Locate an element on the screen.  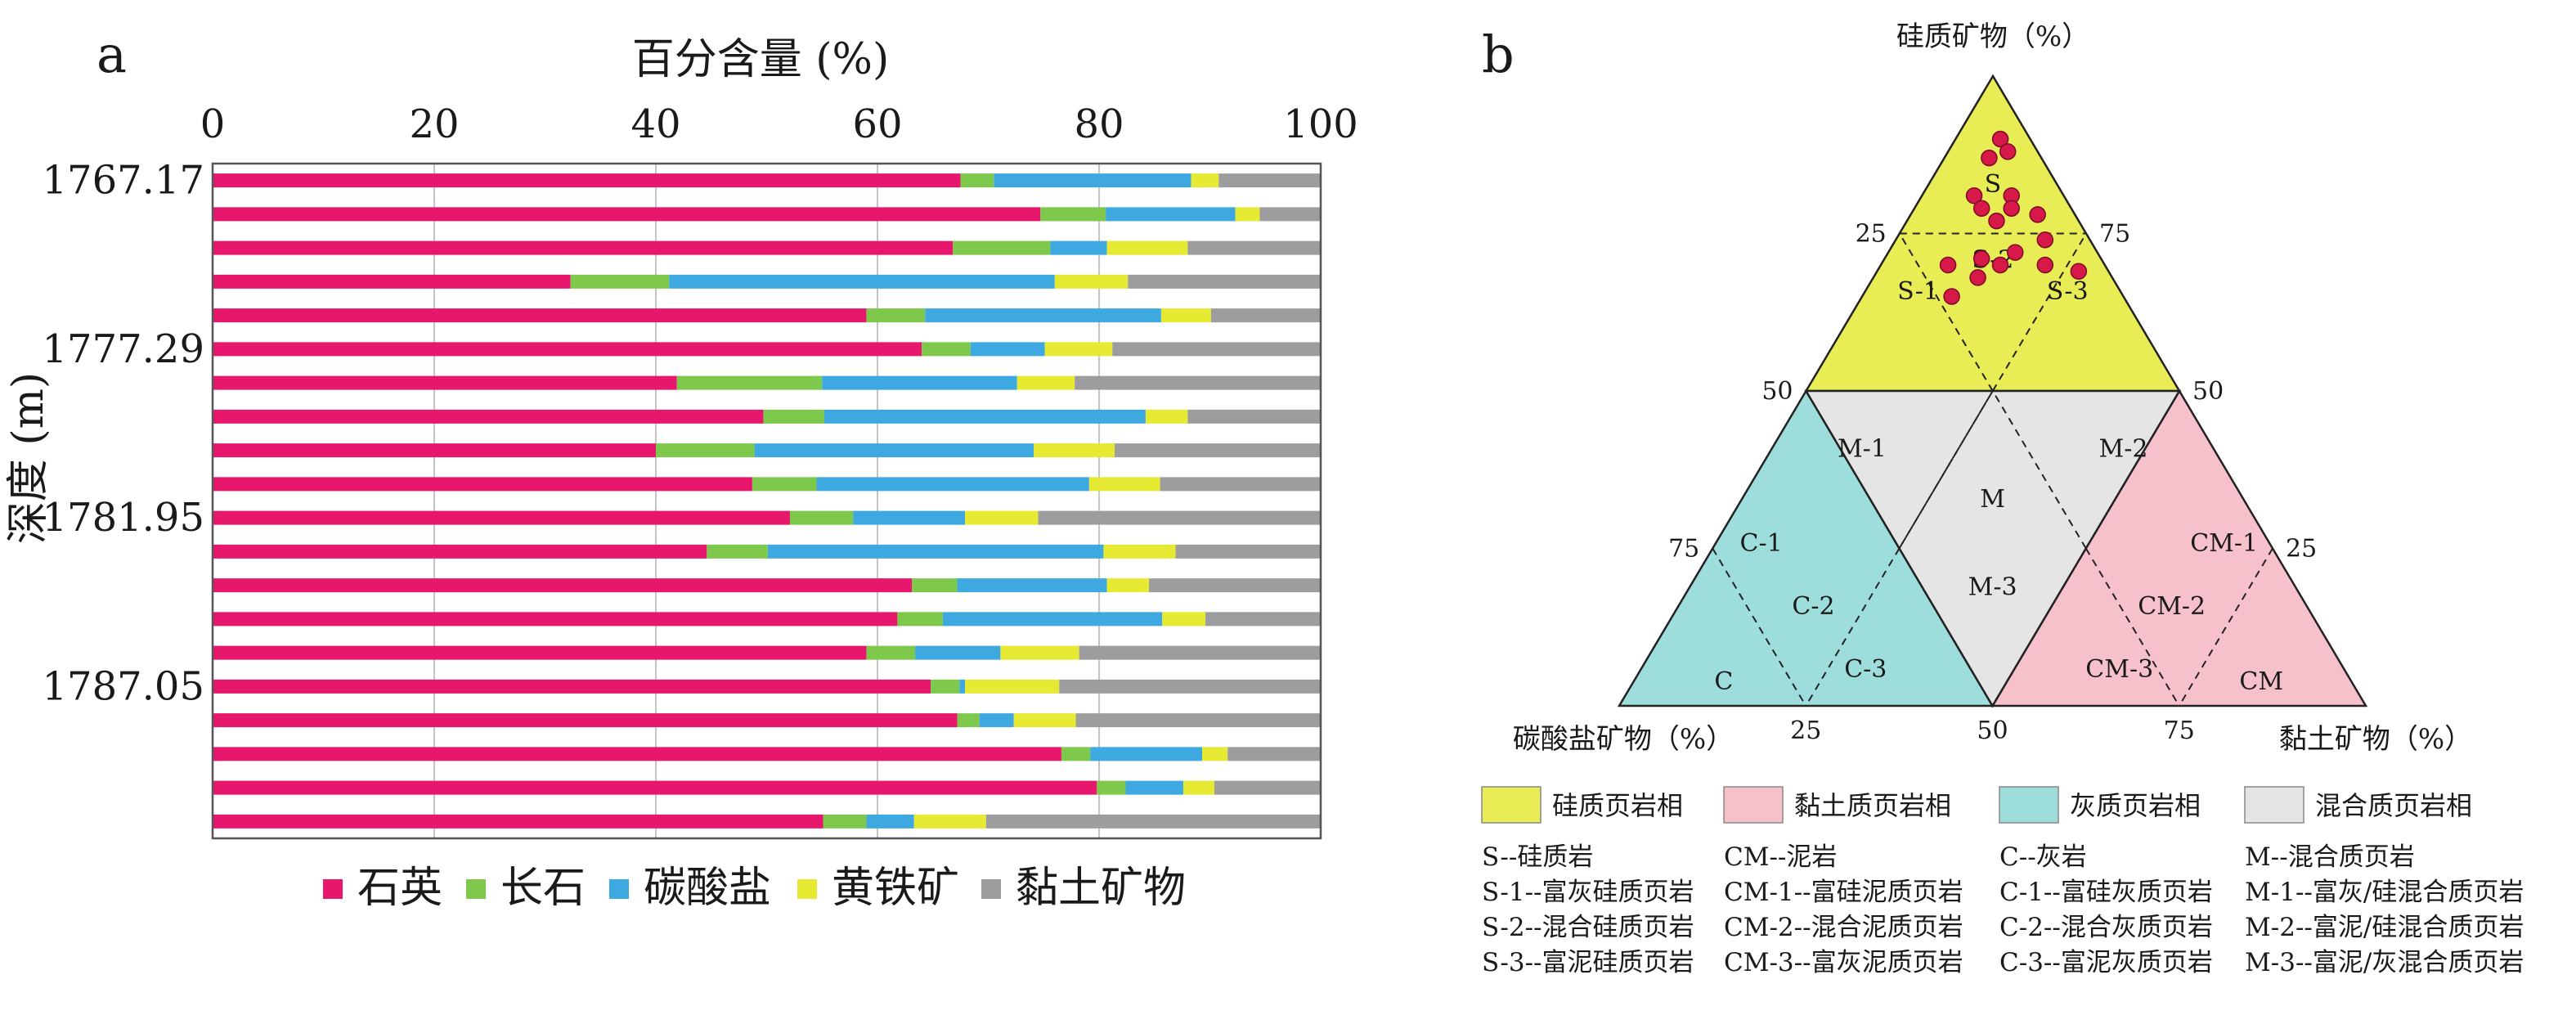
abbreviation-entry: S-1--富灰硅质页岩 is located at coordinates (1588, 892).